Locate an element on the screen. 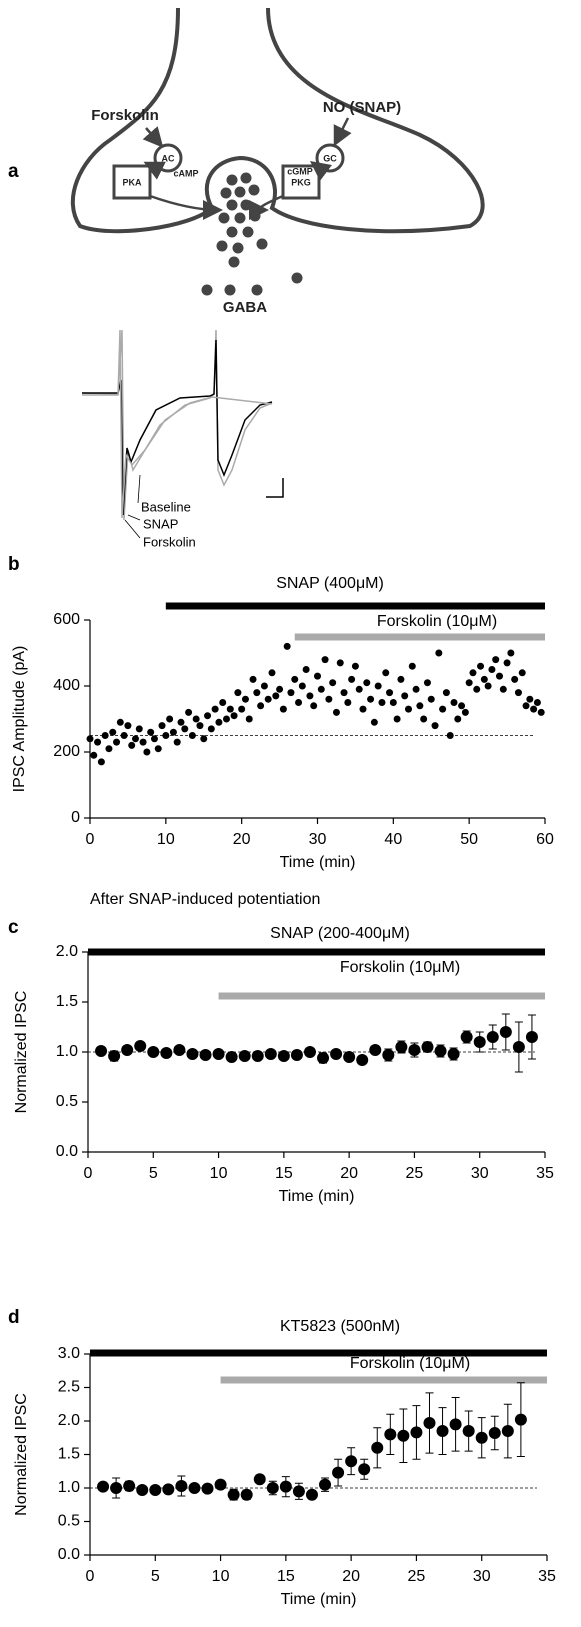 This screenshot has height=1627, width=581. x-tick-label: 0 is located at coordinates (90, 839).